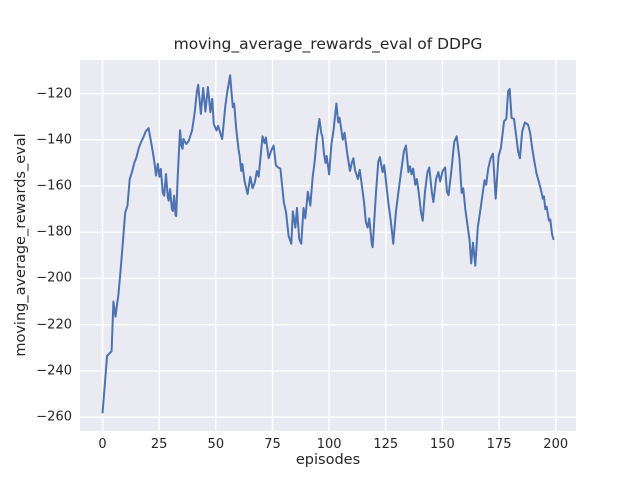  I want to click on y-tick-label: −140, so click(54, 140).